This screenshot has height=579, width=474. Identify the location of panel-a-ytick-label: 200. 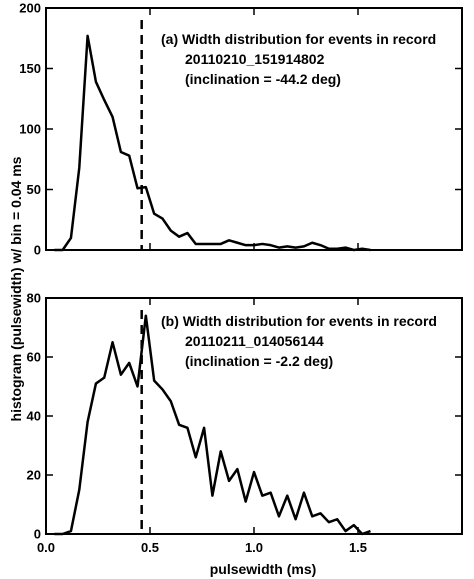
(30, 8).